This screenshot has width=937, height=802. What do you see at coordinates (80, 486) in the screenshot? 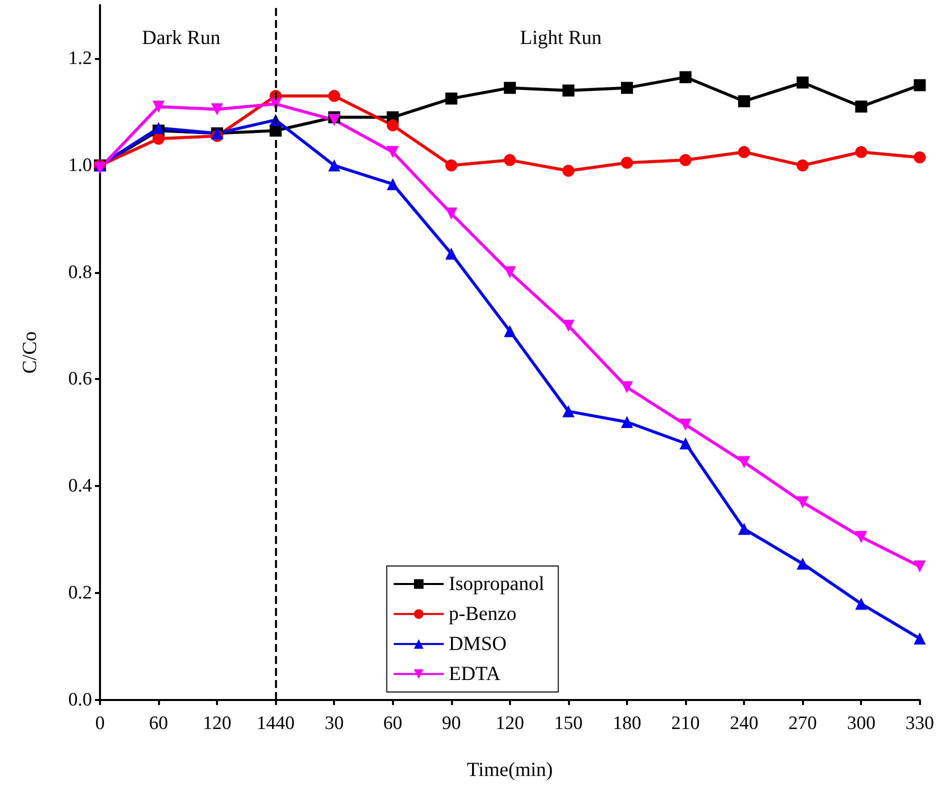
I see `y-tick-label: 0.4` at bounding box center [80, 486].